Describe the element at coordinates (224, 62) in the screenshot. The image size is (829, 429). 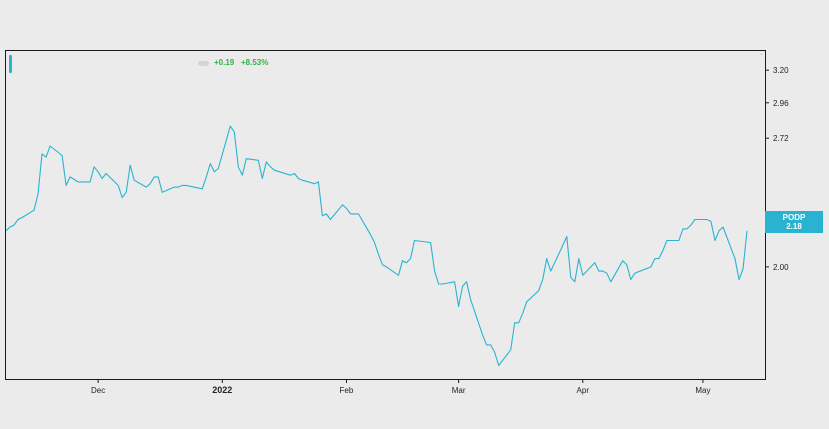
I see `change-value: +0.19` at that location.